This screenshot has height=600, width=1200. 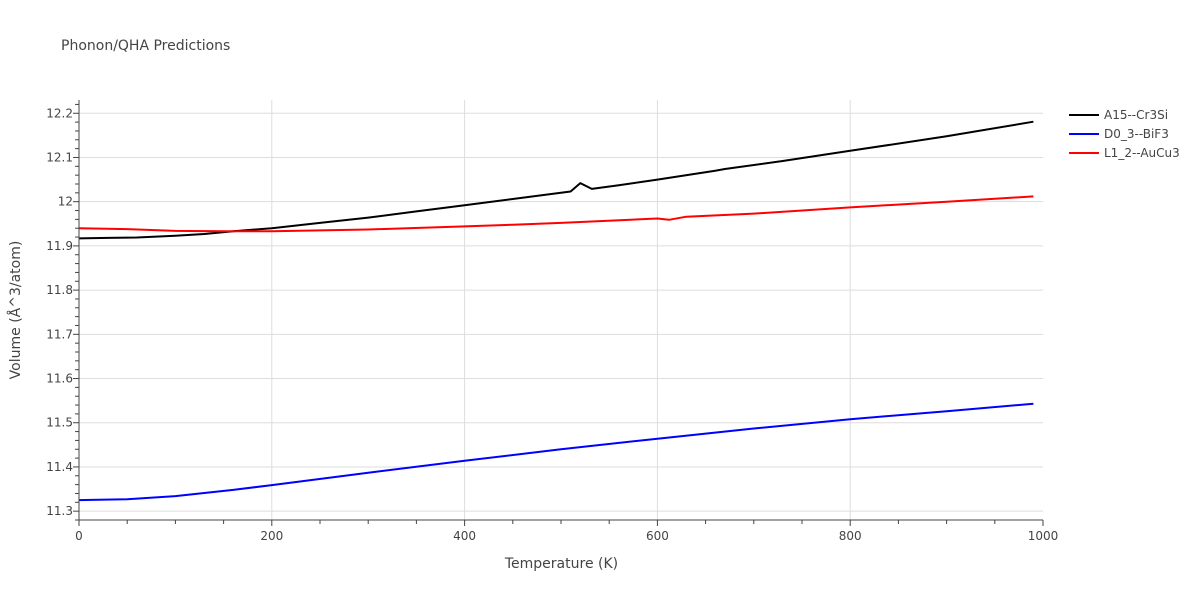 What do you see at coordinates (59, 423) in the screenshot?
I see `y-tick-label: 11.5` at bounding box center [59, 423].